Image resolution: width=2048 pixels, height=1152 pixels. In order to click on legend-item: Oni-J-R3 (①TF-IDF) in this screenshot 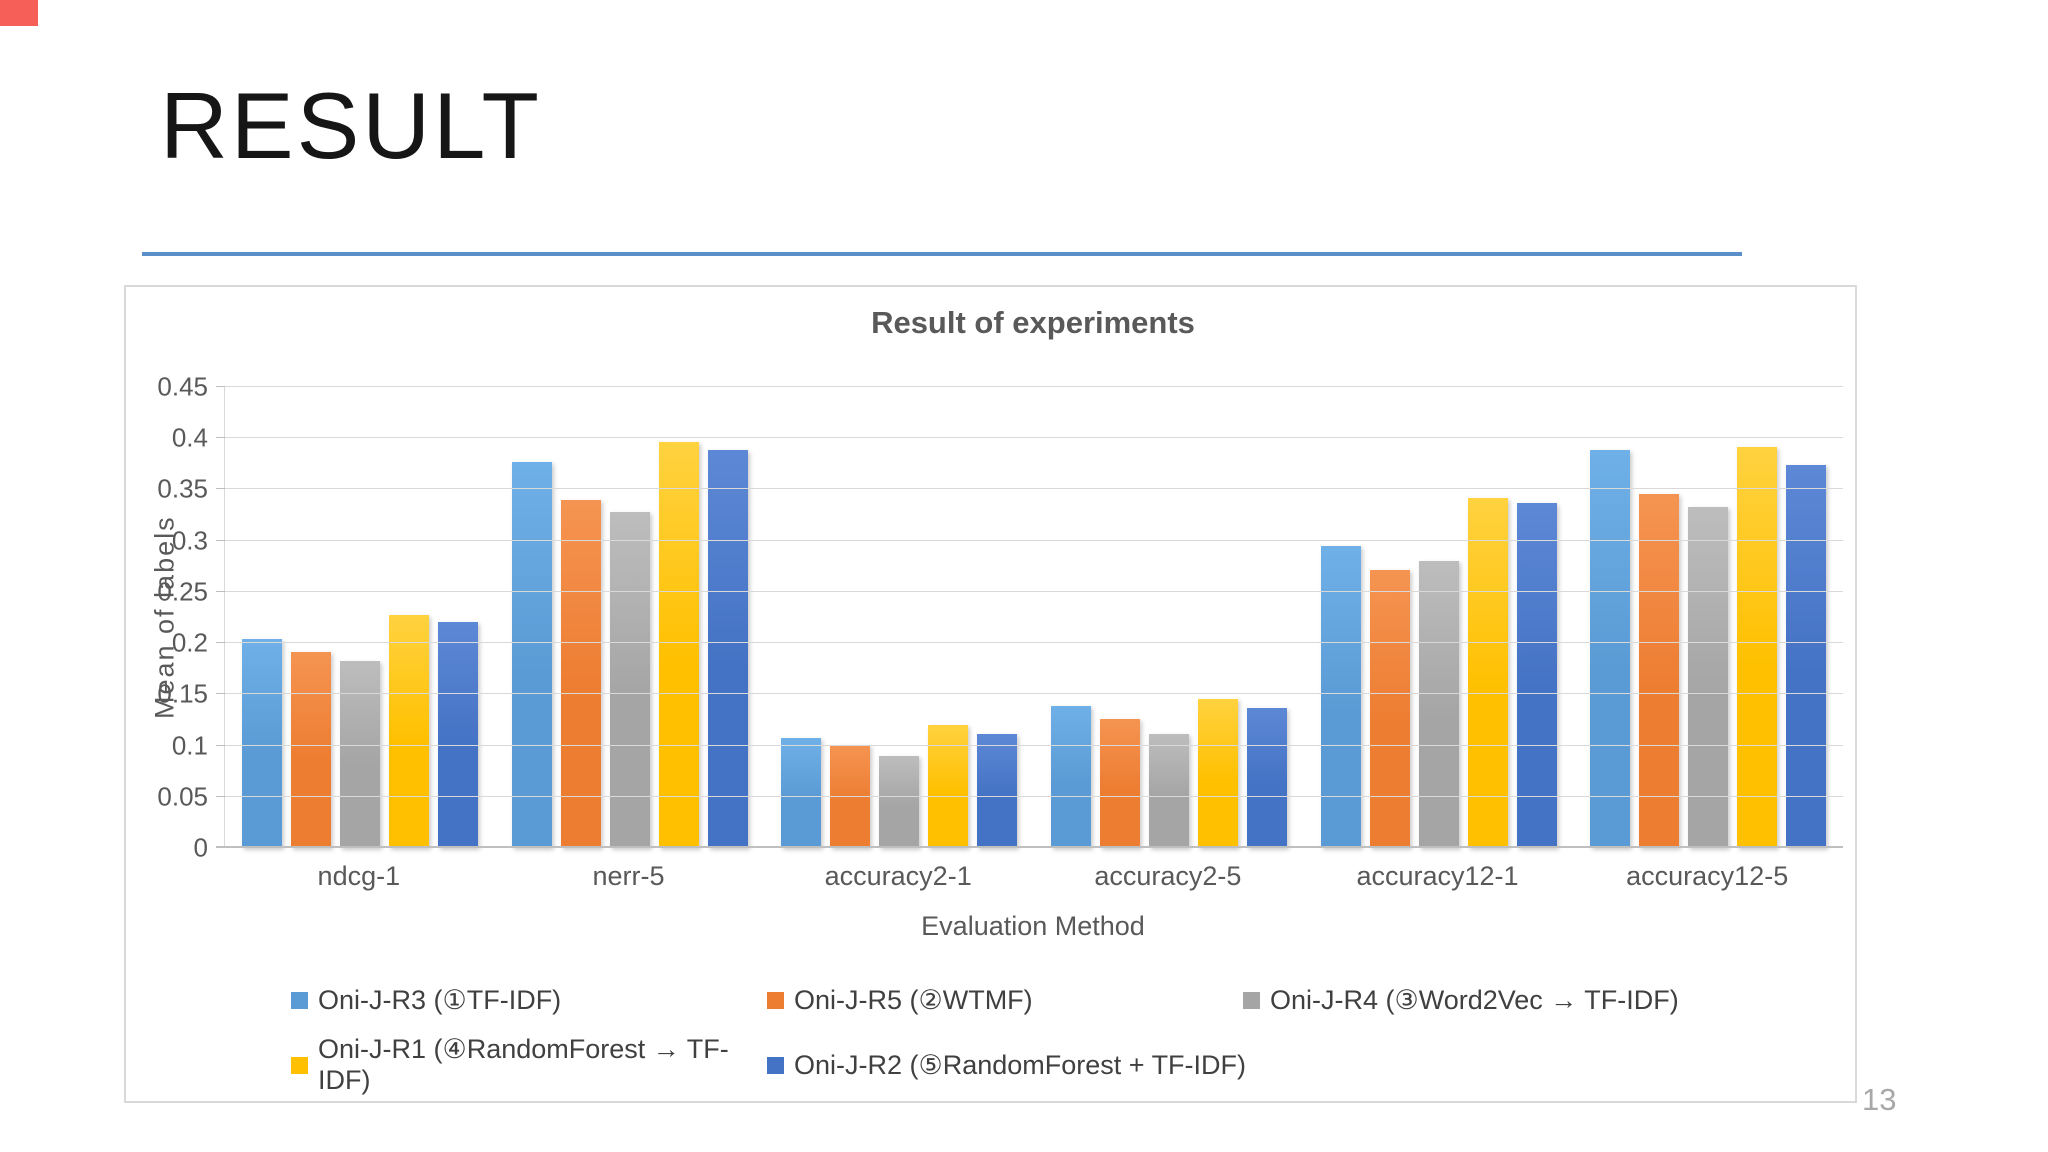, I will do `click(529, 1000)`.